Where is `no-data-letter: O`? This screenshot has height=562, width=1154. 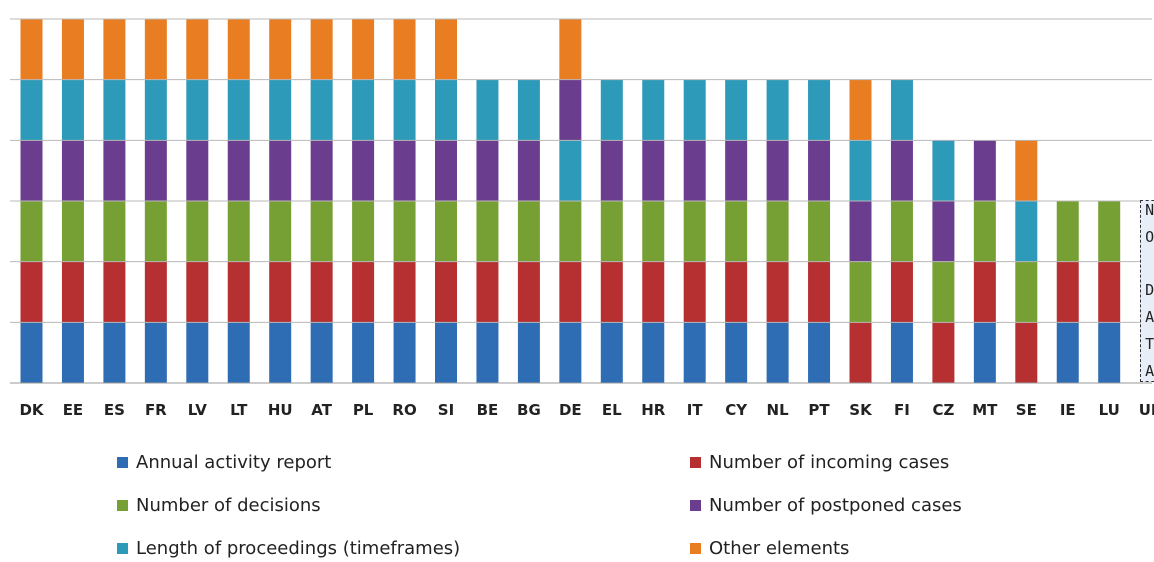 no-data-letter: O is located at coordinates (1149, 236).